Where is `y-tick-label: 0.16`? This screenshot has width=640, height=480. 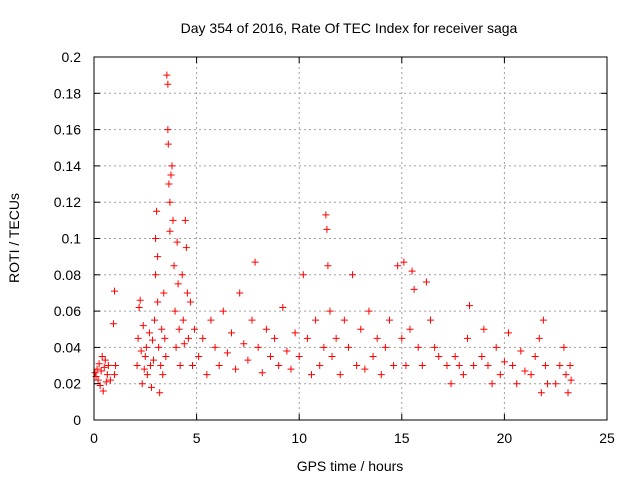
y-tick-label: 0.16 is located at coordinates (67, 130).